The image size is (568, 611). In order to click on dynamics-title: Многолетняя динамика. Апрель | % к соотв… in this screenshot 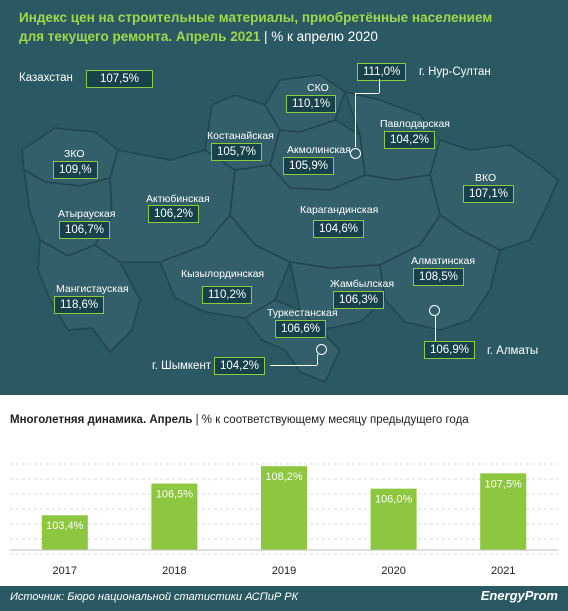, I will do `click(239, 420)`.